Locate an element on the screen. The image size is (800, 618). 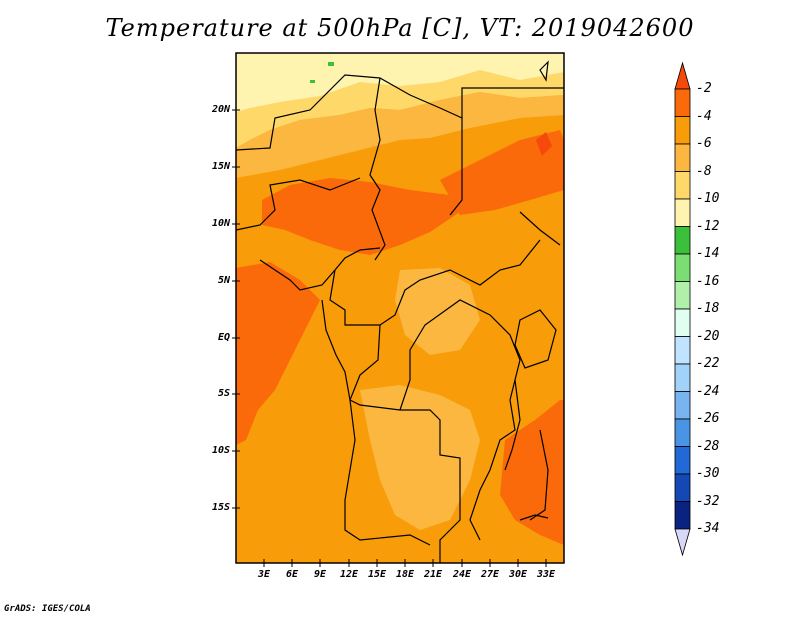
colorbar-label: -26 is located at coordinates (708, 418).